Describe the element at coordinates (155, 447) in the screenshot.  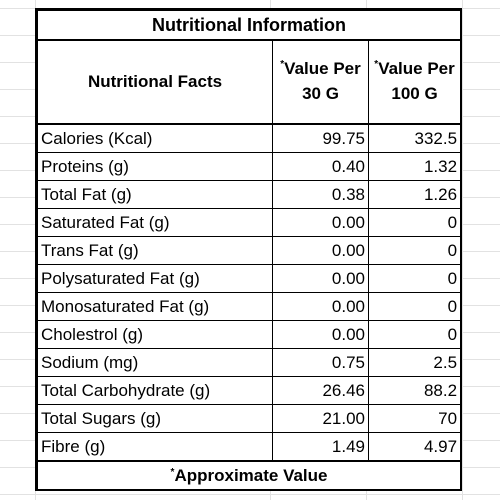
I see `nutrient-label-cell: Fibre (g)` at that location.